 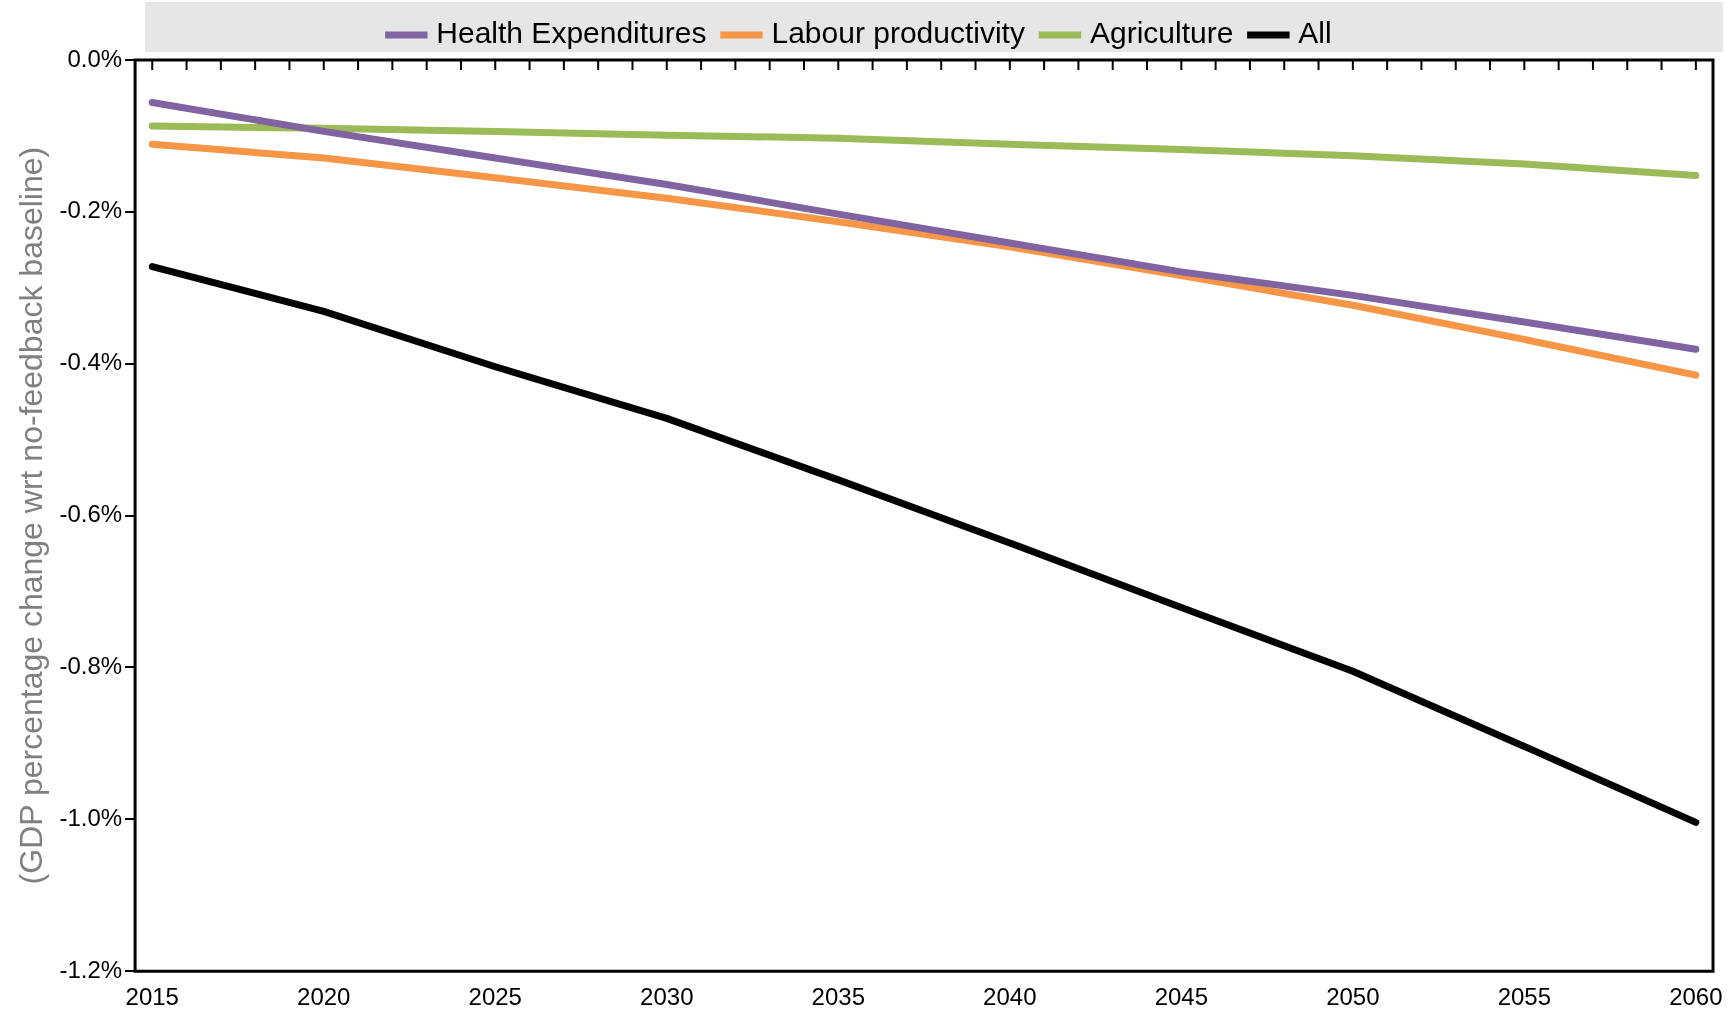 I want to click on x-tick-label: 2025, so click(x=495, y=997).